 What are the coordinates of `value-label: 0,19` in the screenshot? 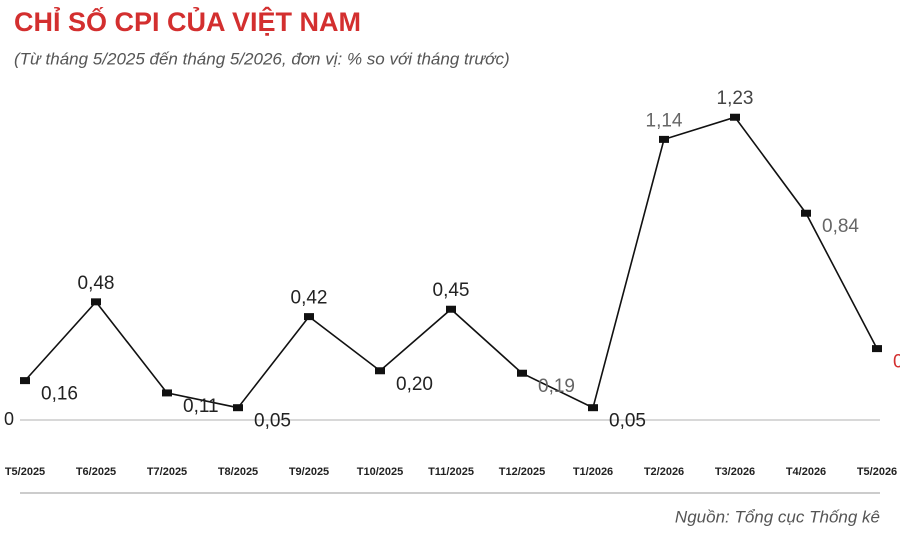 It's located at (556, 386).